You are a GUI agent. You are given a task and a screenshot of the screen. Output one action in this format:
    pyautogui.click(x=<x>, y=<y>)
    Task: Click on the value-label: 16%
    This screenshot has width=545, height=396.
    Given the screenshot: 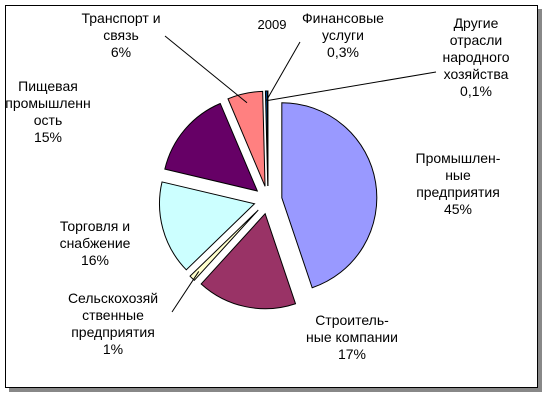 What is the action you would take?
    pyautogui.click(x=95, y=260)
    